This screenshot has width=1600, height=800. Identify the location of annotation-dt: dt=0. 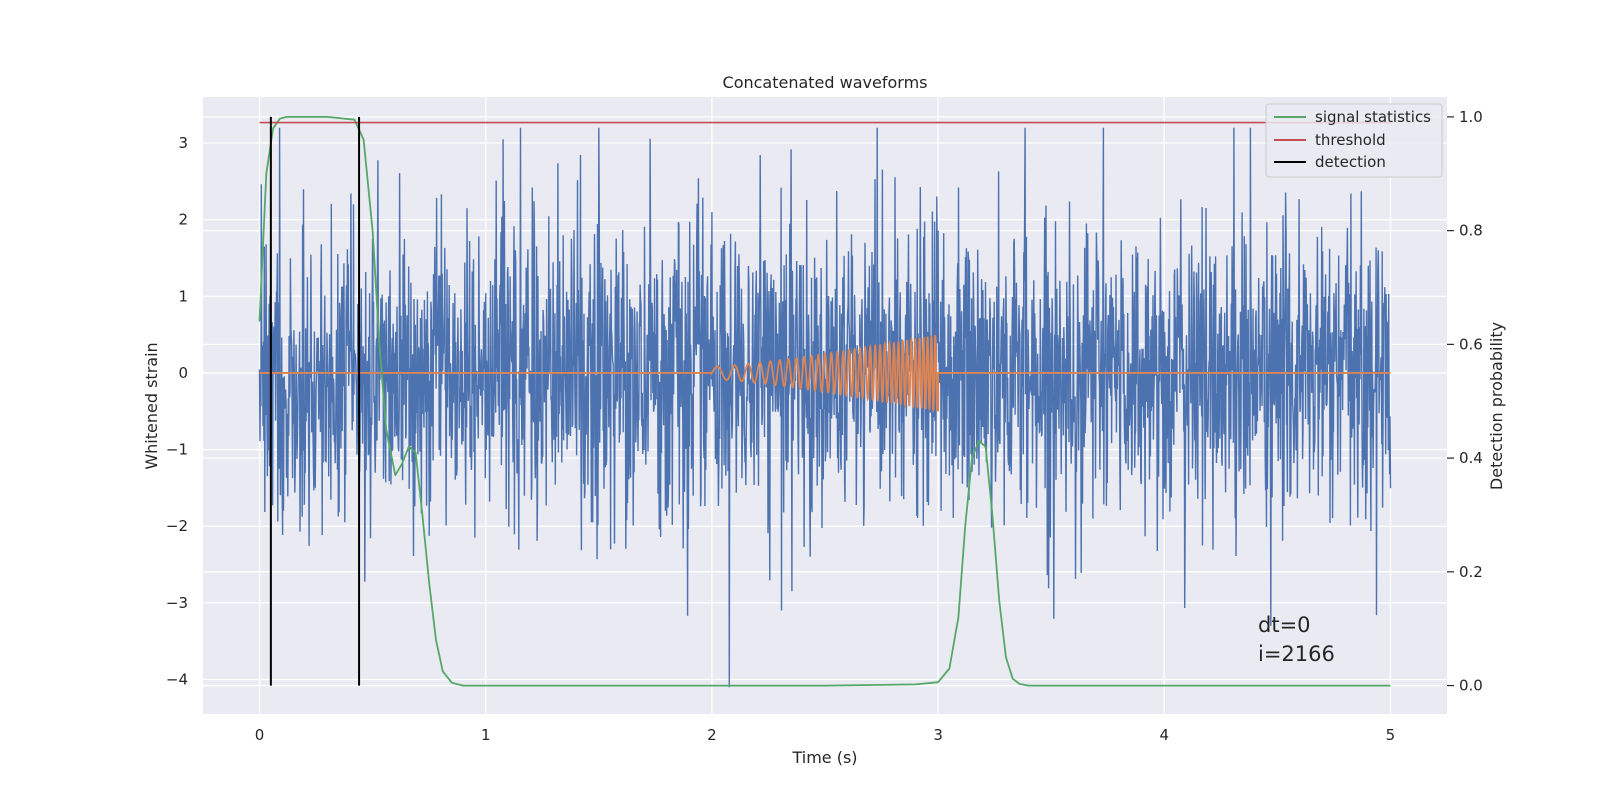
(1284, 625).